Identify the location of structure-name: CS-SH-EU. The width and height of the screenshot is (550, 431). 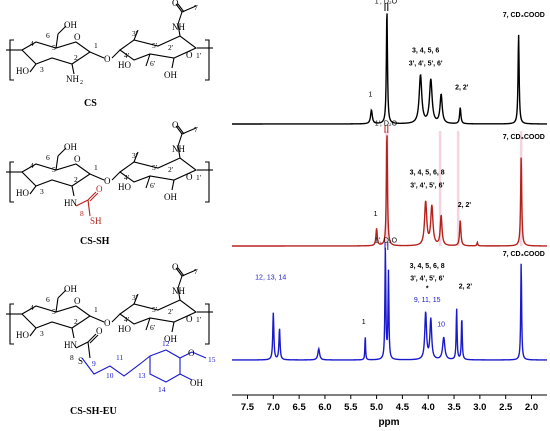
(93, 411).